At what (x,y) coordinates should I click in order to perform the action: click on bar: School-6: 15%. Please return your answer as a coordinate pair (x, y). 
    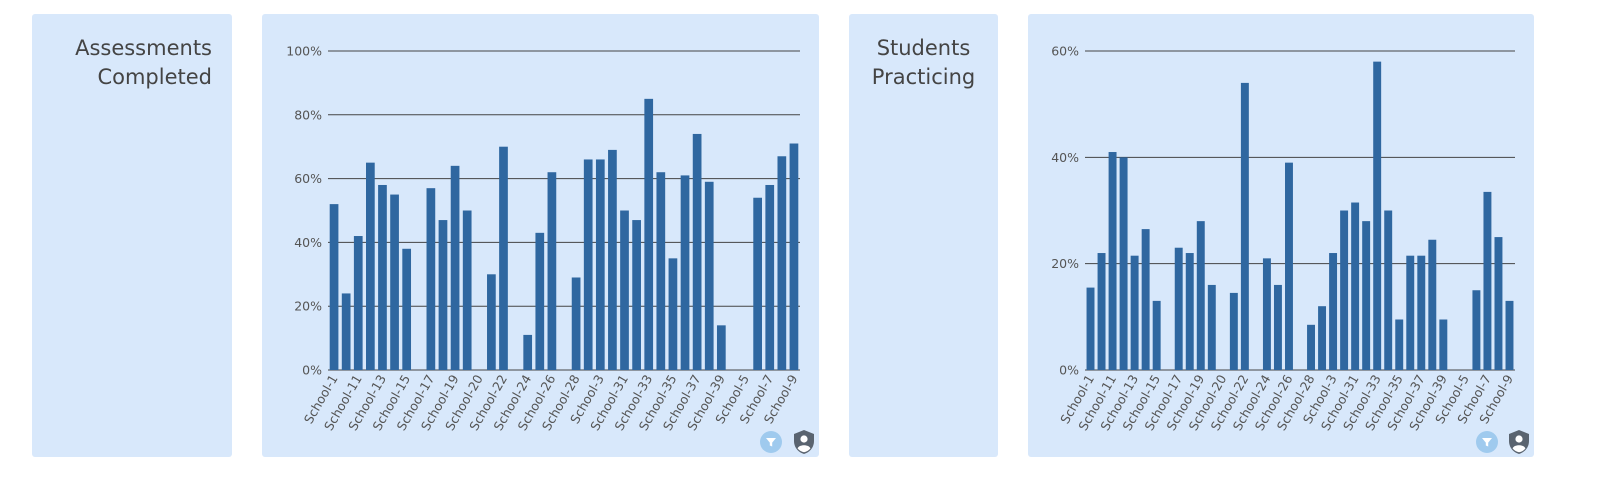
    Looking at the image, I should click on (1476, 330).